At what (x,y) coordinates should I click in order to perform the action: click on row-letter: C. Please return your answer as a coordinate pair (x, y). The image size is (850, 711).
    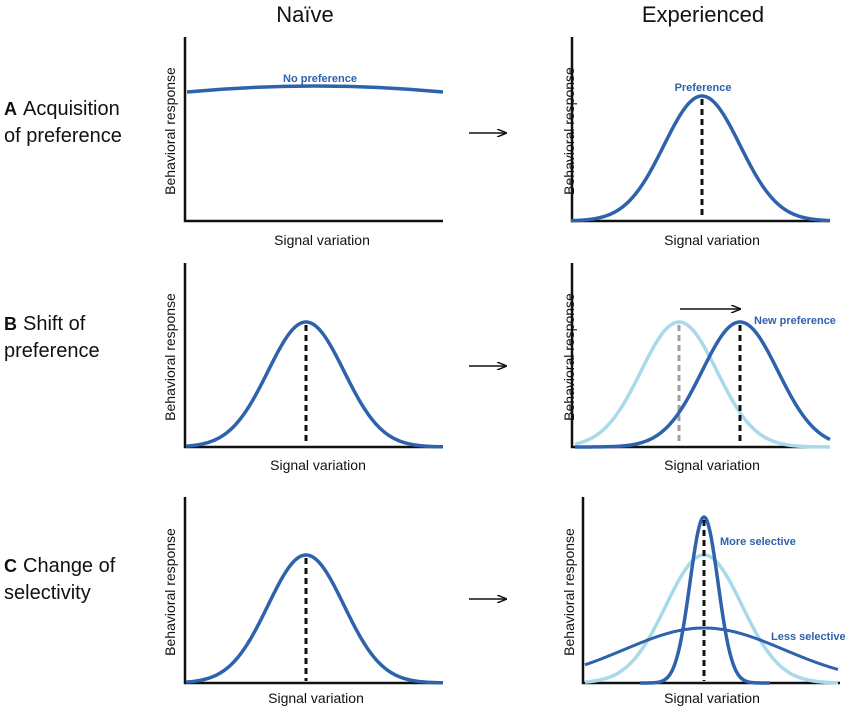
    Looking at the image, I should click on (10, 566).